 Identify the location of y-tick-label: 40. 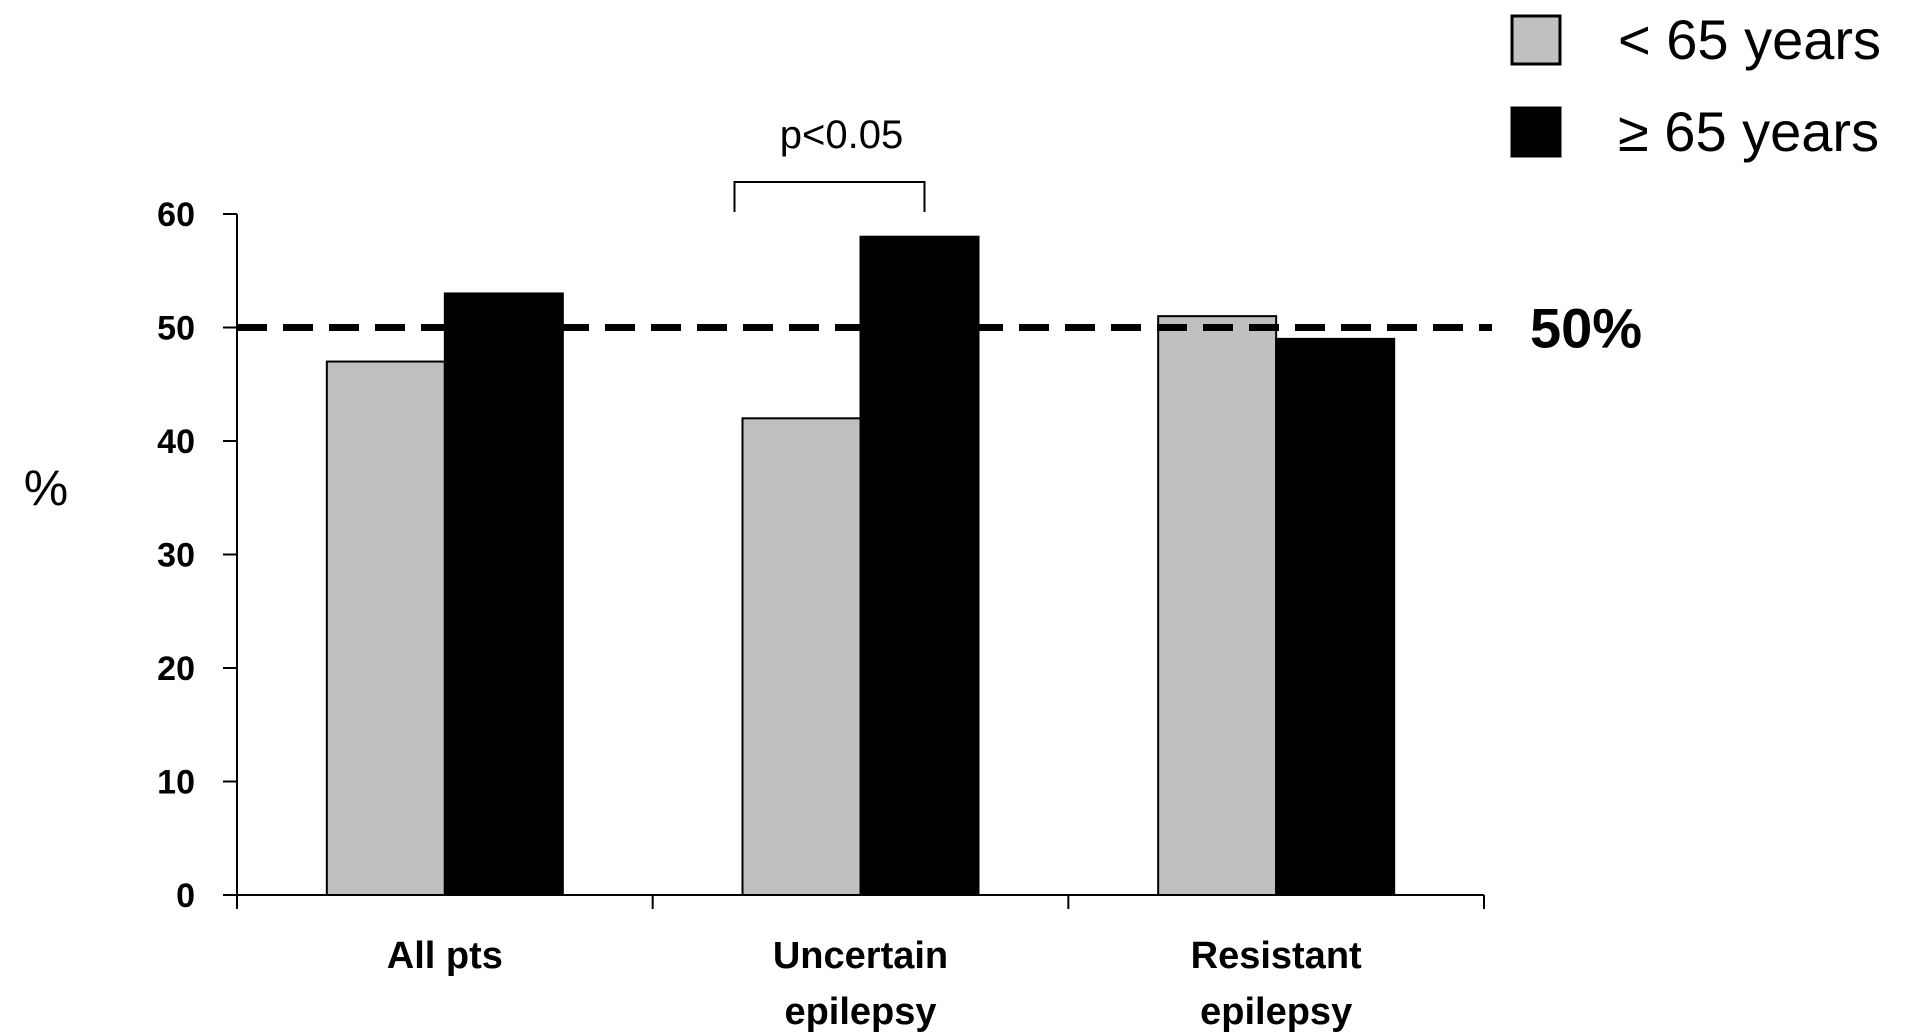
(176, 442).